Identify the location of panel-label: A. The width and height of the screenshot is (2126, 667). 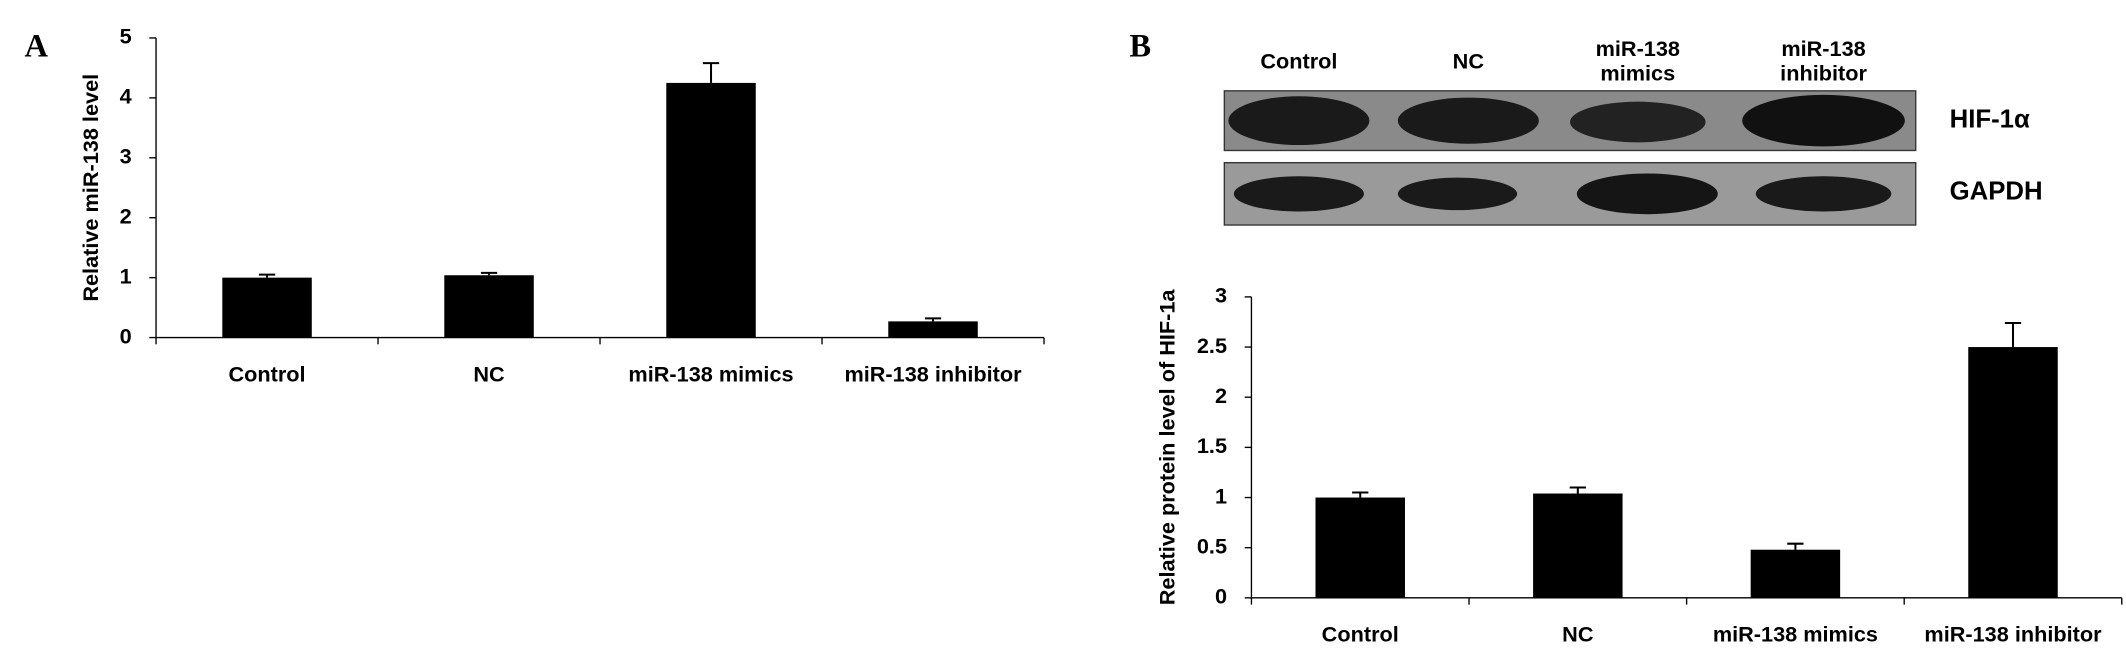
(37, 46).